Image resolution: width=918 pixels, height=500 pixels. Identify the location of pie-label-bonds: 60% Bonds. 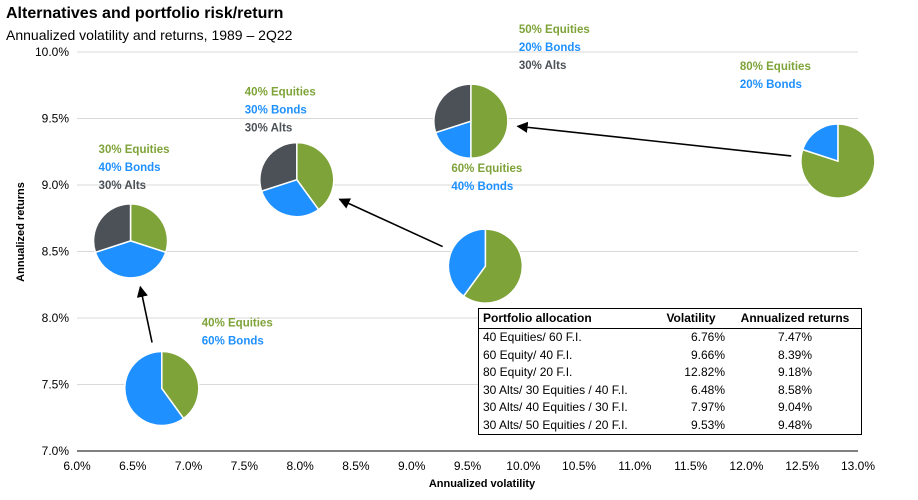
(233, 341).